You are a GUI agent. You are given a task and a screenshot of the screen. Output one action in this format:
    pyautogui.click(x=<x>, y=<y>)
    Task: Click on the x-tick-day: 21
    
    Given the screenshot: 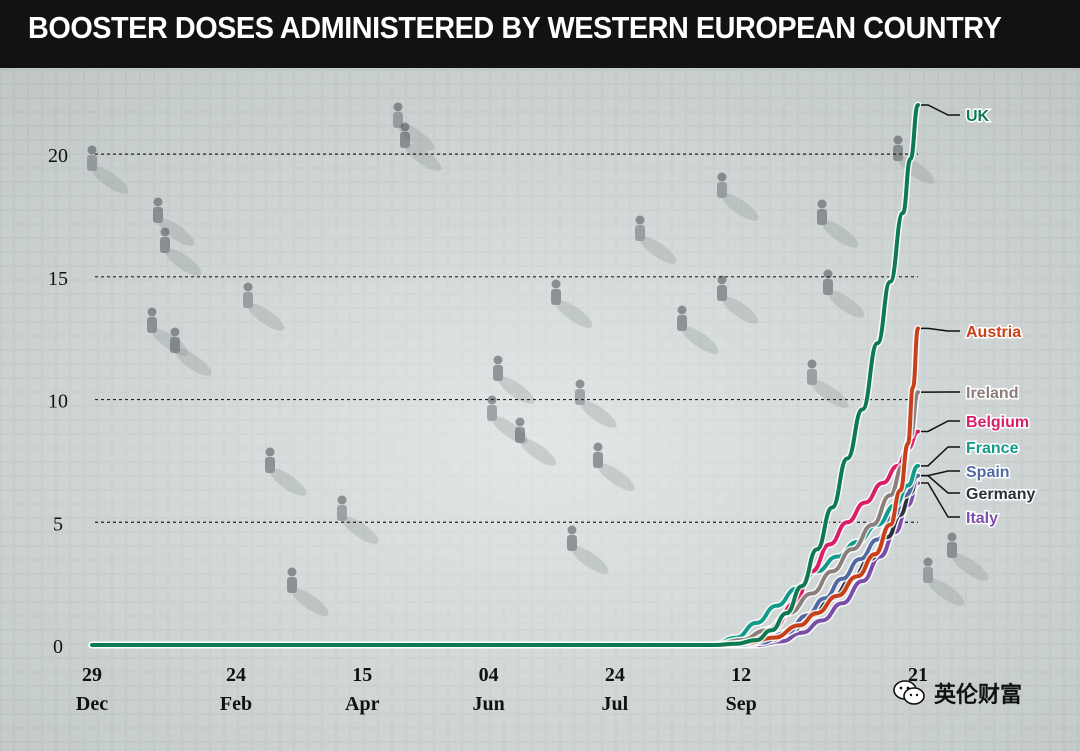 What is the action you would take?
    pyautogui.click(x=918, y=675)
    